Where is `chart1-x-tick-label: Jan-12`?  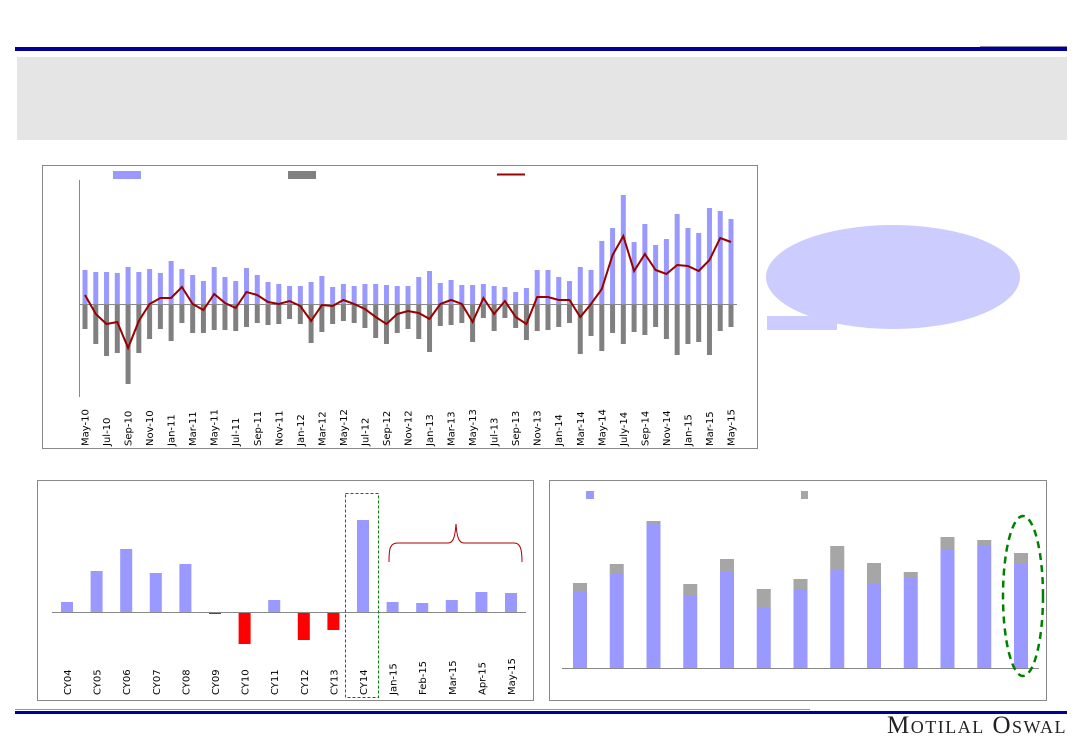
chart1-x-tick-label: Jan-12 is located at coordinates (301, 430).